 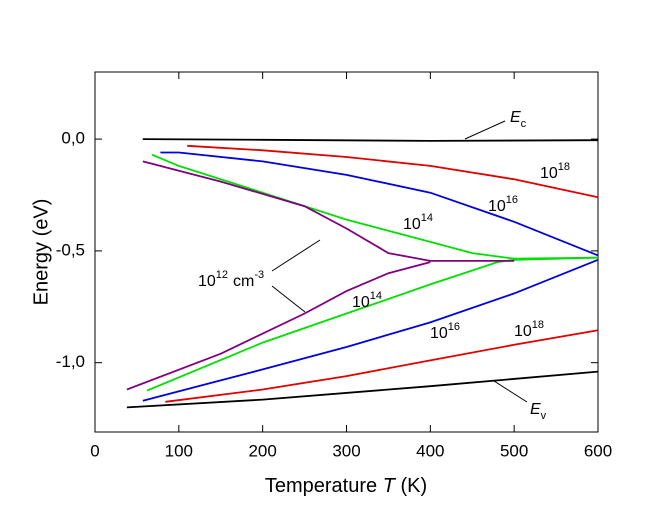 I want to click on x-tick-label: 100, so click(x=179, y=450).